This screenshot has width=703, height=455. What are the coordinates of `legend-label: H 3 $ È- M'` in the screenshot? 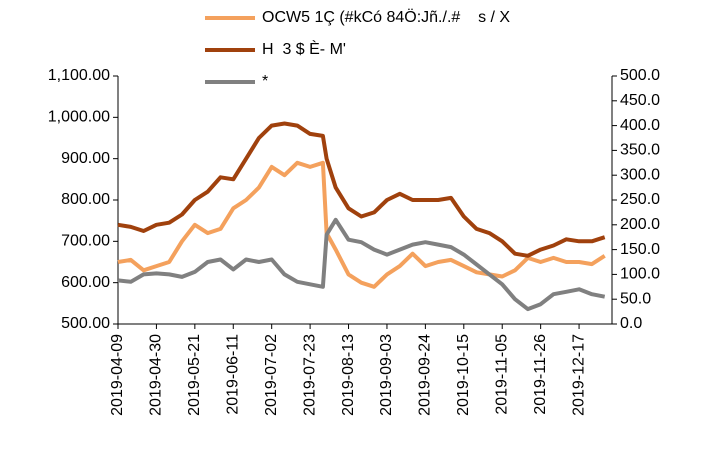 It's located at (304, 48).